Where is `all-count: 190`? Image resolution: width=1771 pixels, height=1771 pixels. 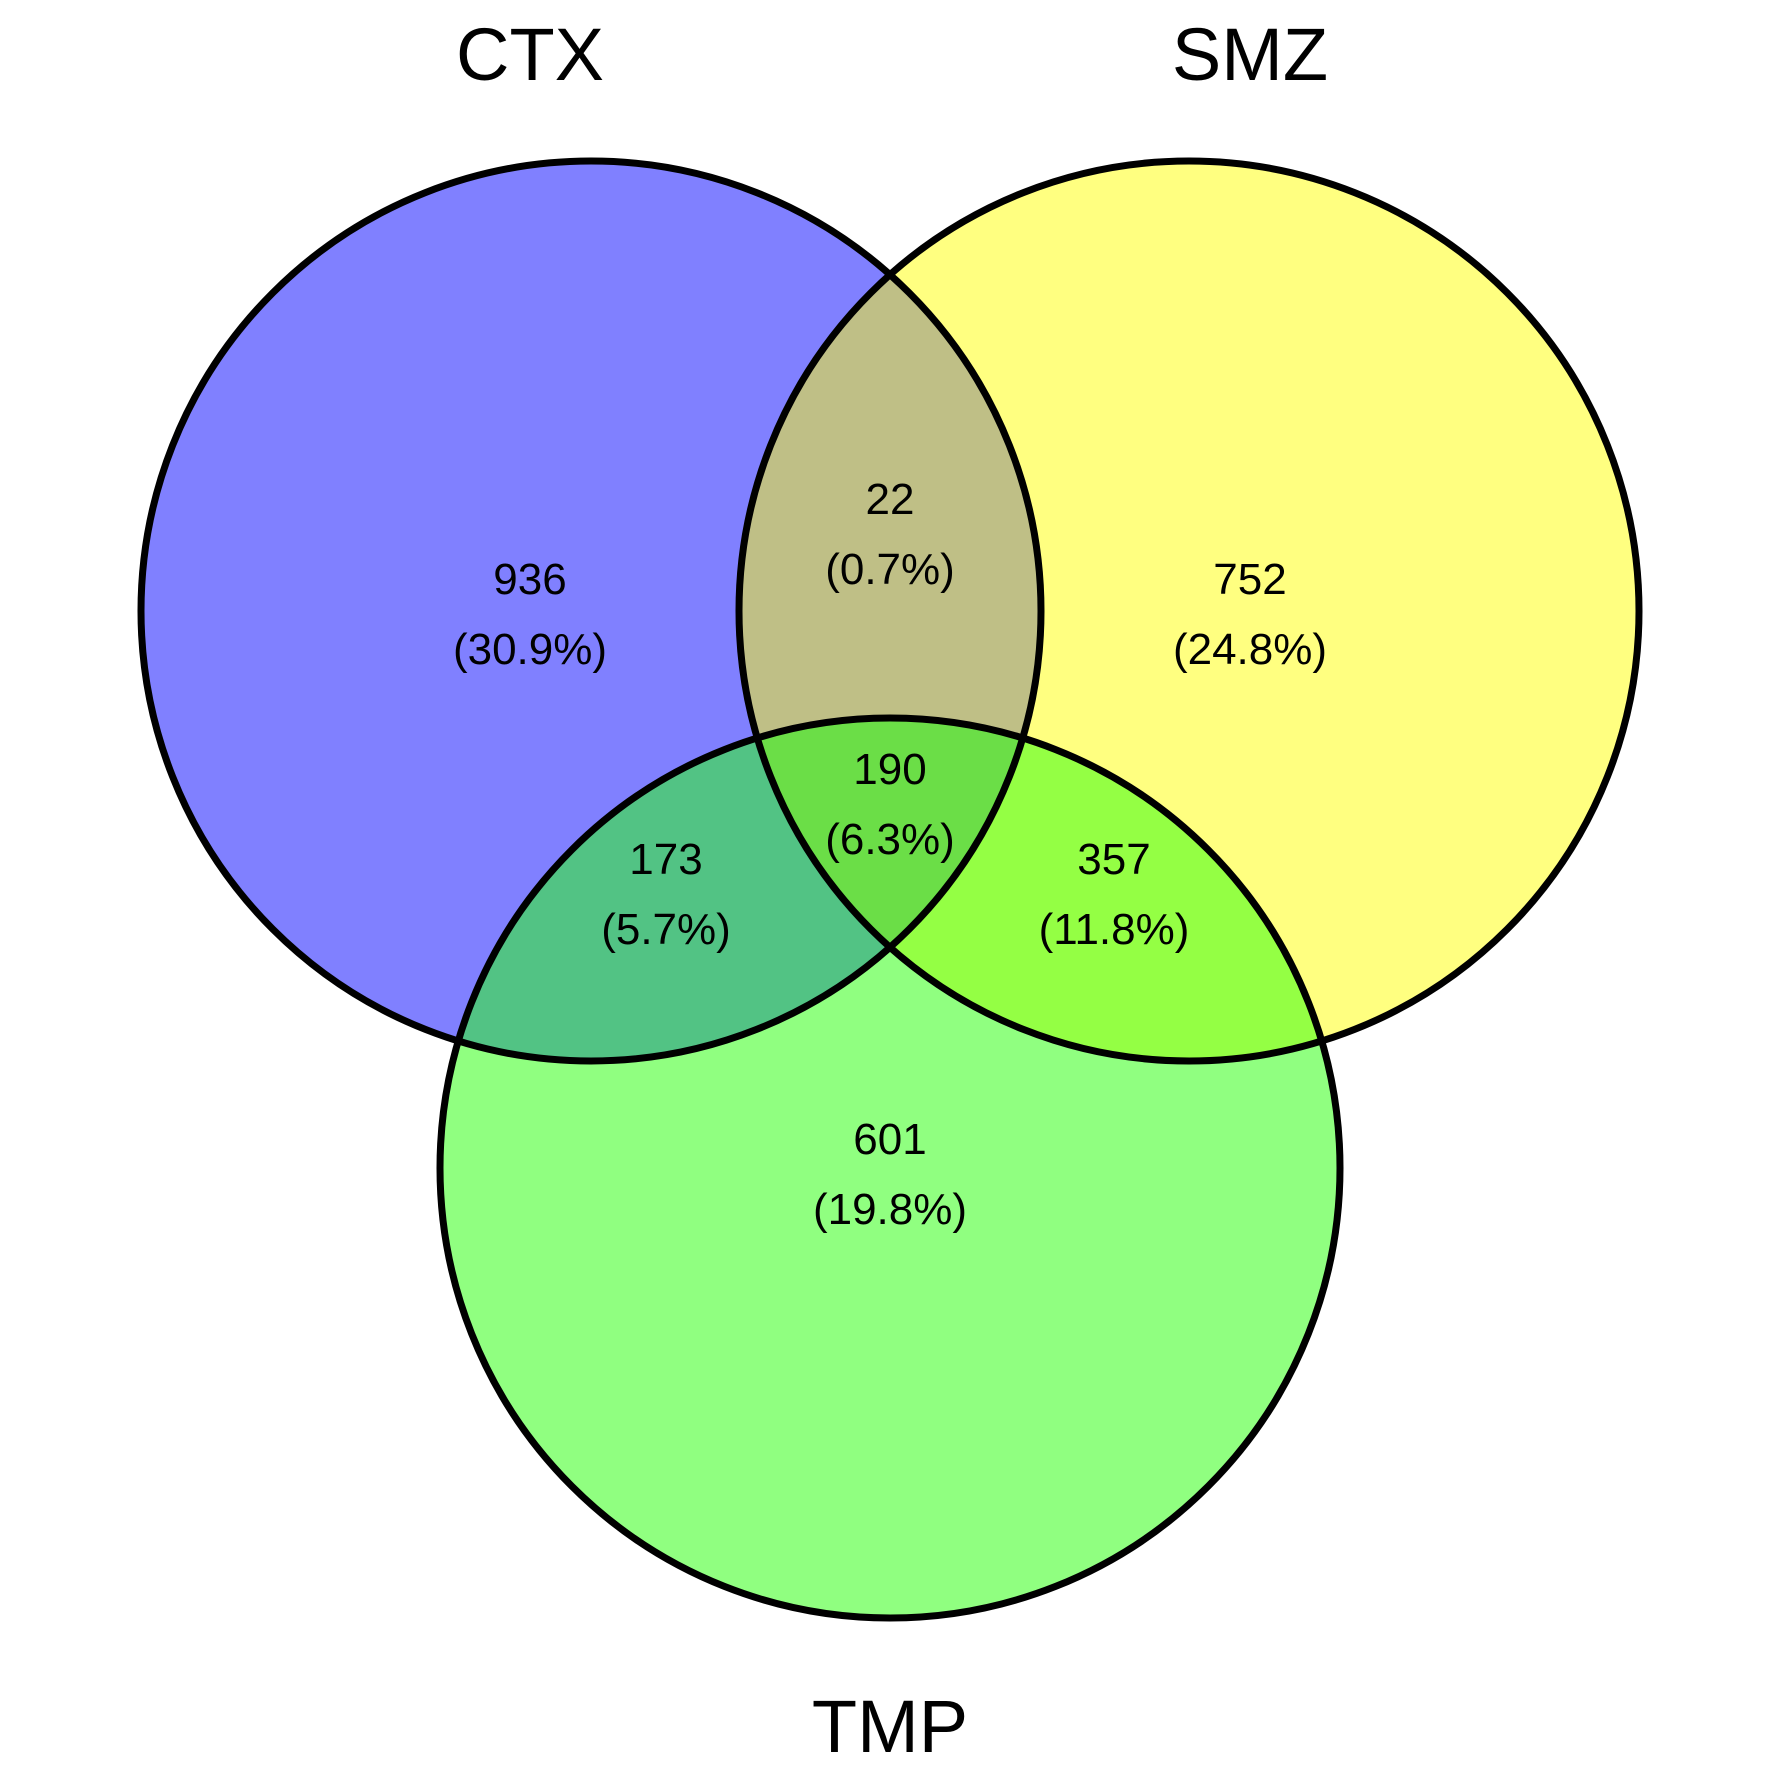
all-count: 190 is located at coordinates (889, 769).